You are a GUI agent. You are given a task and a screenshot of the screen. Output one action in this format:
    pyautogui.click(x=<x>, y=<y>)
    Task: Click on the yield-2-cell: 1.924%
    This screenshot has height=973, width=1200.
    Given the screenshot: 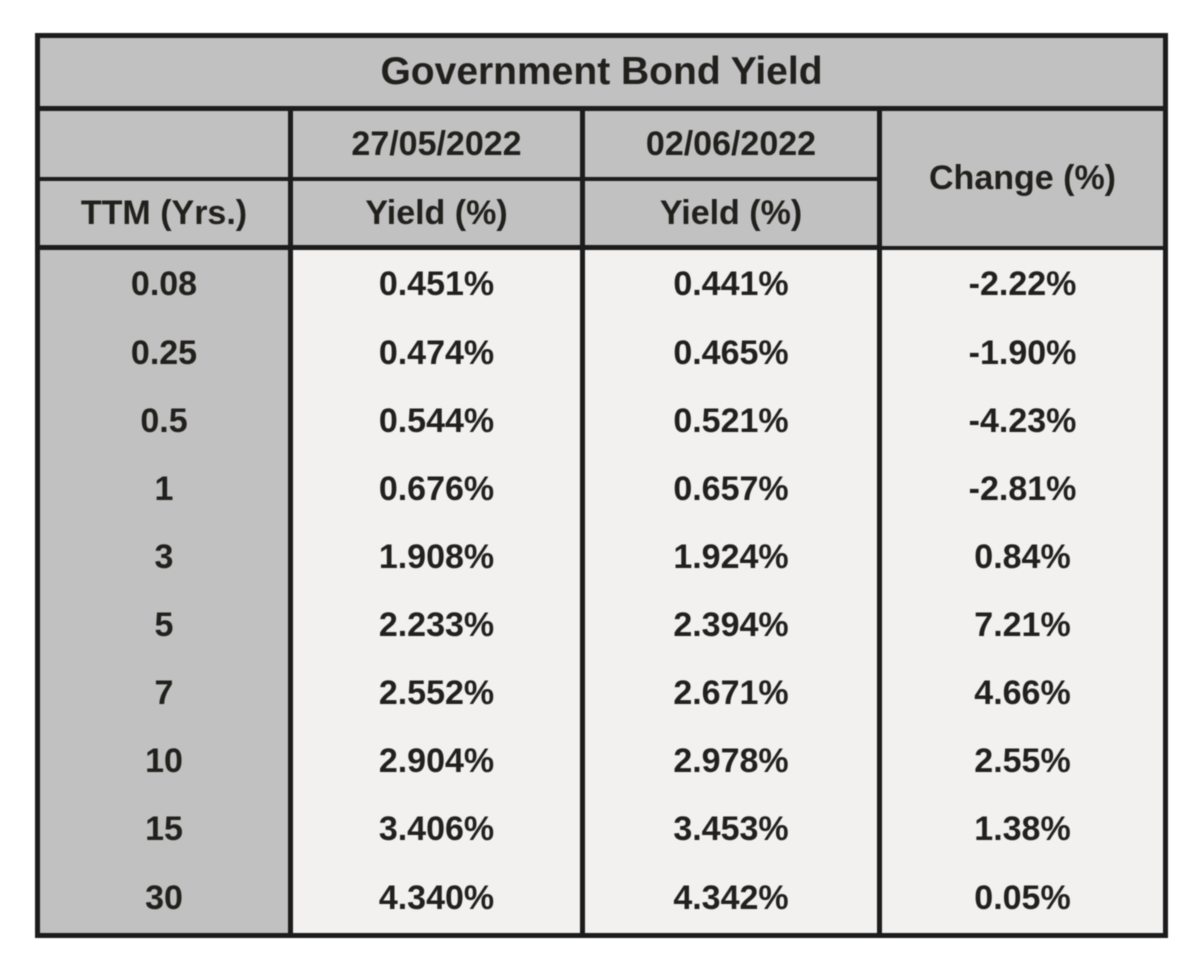 What is the action you would take?
    pyautogui.click(x=731, y=557)
    